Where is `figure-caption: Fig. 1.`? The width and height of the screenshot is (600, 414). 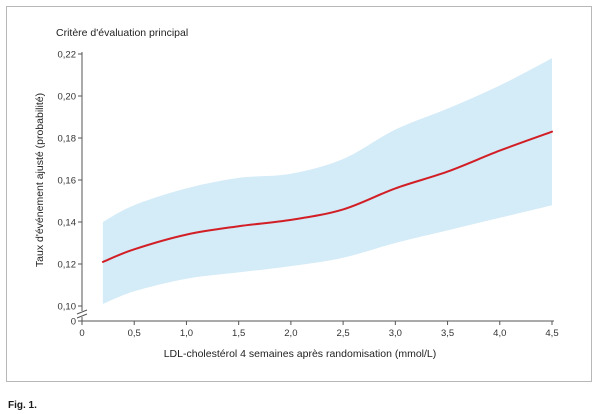 figure-caption: Fig. 1. is located at coordinates (22, 405).